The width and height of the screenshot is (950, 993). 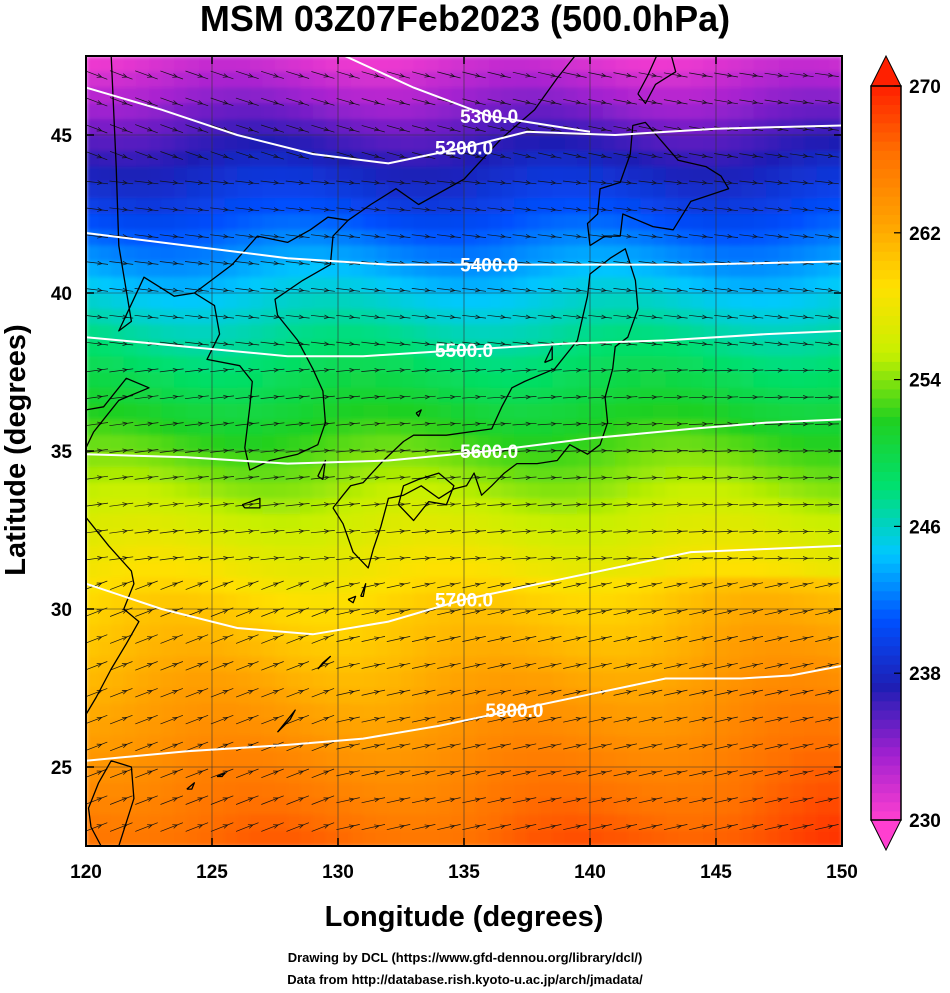 What do you see at coordinates (464, 149) in the screenshot?
I see `contour-label-5200: 5200.0` at bounding box center [464, 149].